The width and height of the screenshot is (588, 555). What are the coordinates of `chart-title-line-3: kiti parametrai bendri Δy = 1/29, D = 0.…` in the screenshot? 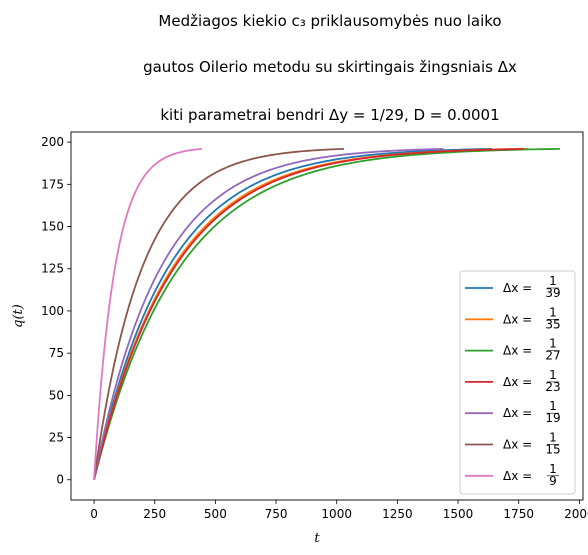 It's located at (330, 115).